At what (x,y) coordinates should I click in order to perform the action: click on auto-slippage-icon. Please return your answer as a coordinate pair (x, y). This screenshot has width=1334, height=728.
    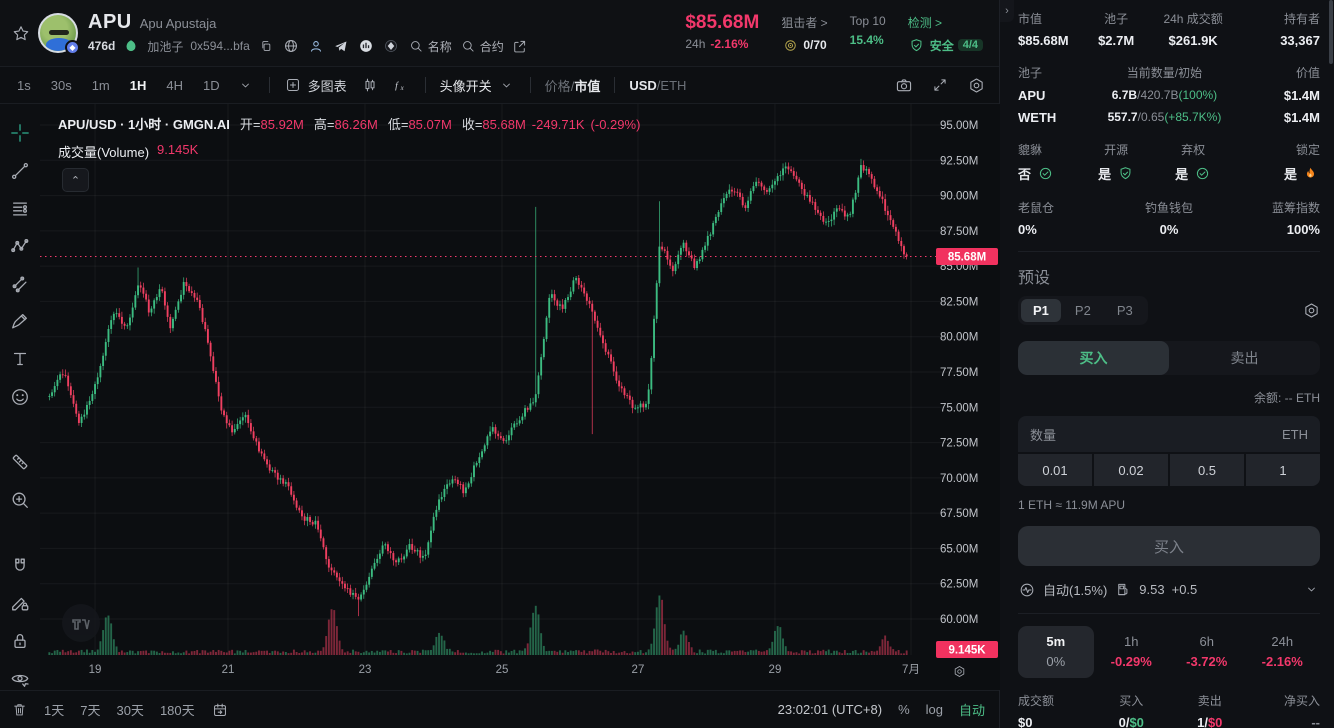
    Looking at the image, I should click on (1027, 590).